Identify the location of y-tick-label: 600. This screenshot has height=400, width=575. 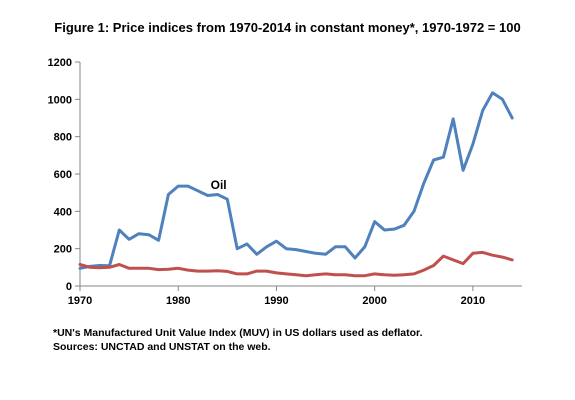
(63, 175).